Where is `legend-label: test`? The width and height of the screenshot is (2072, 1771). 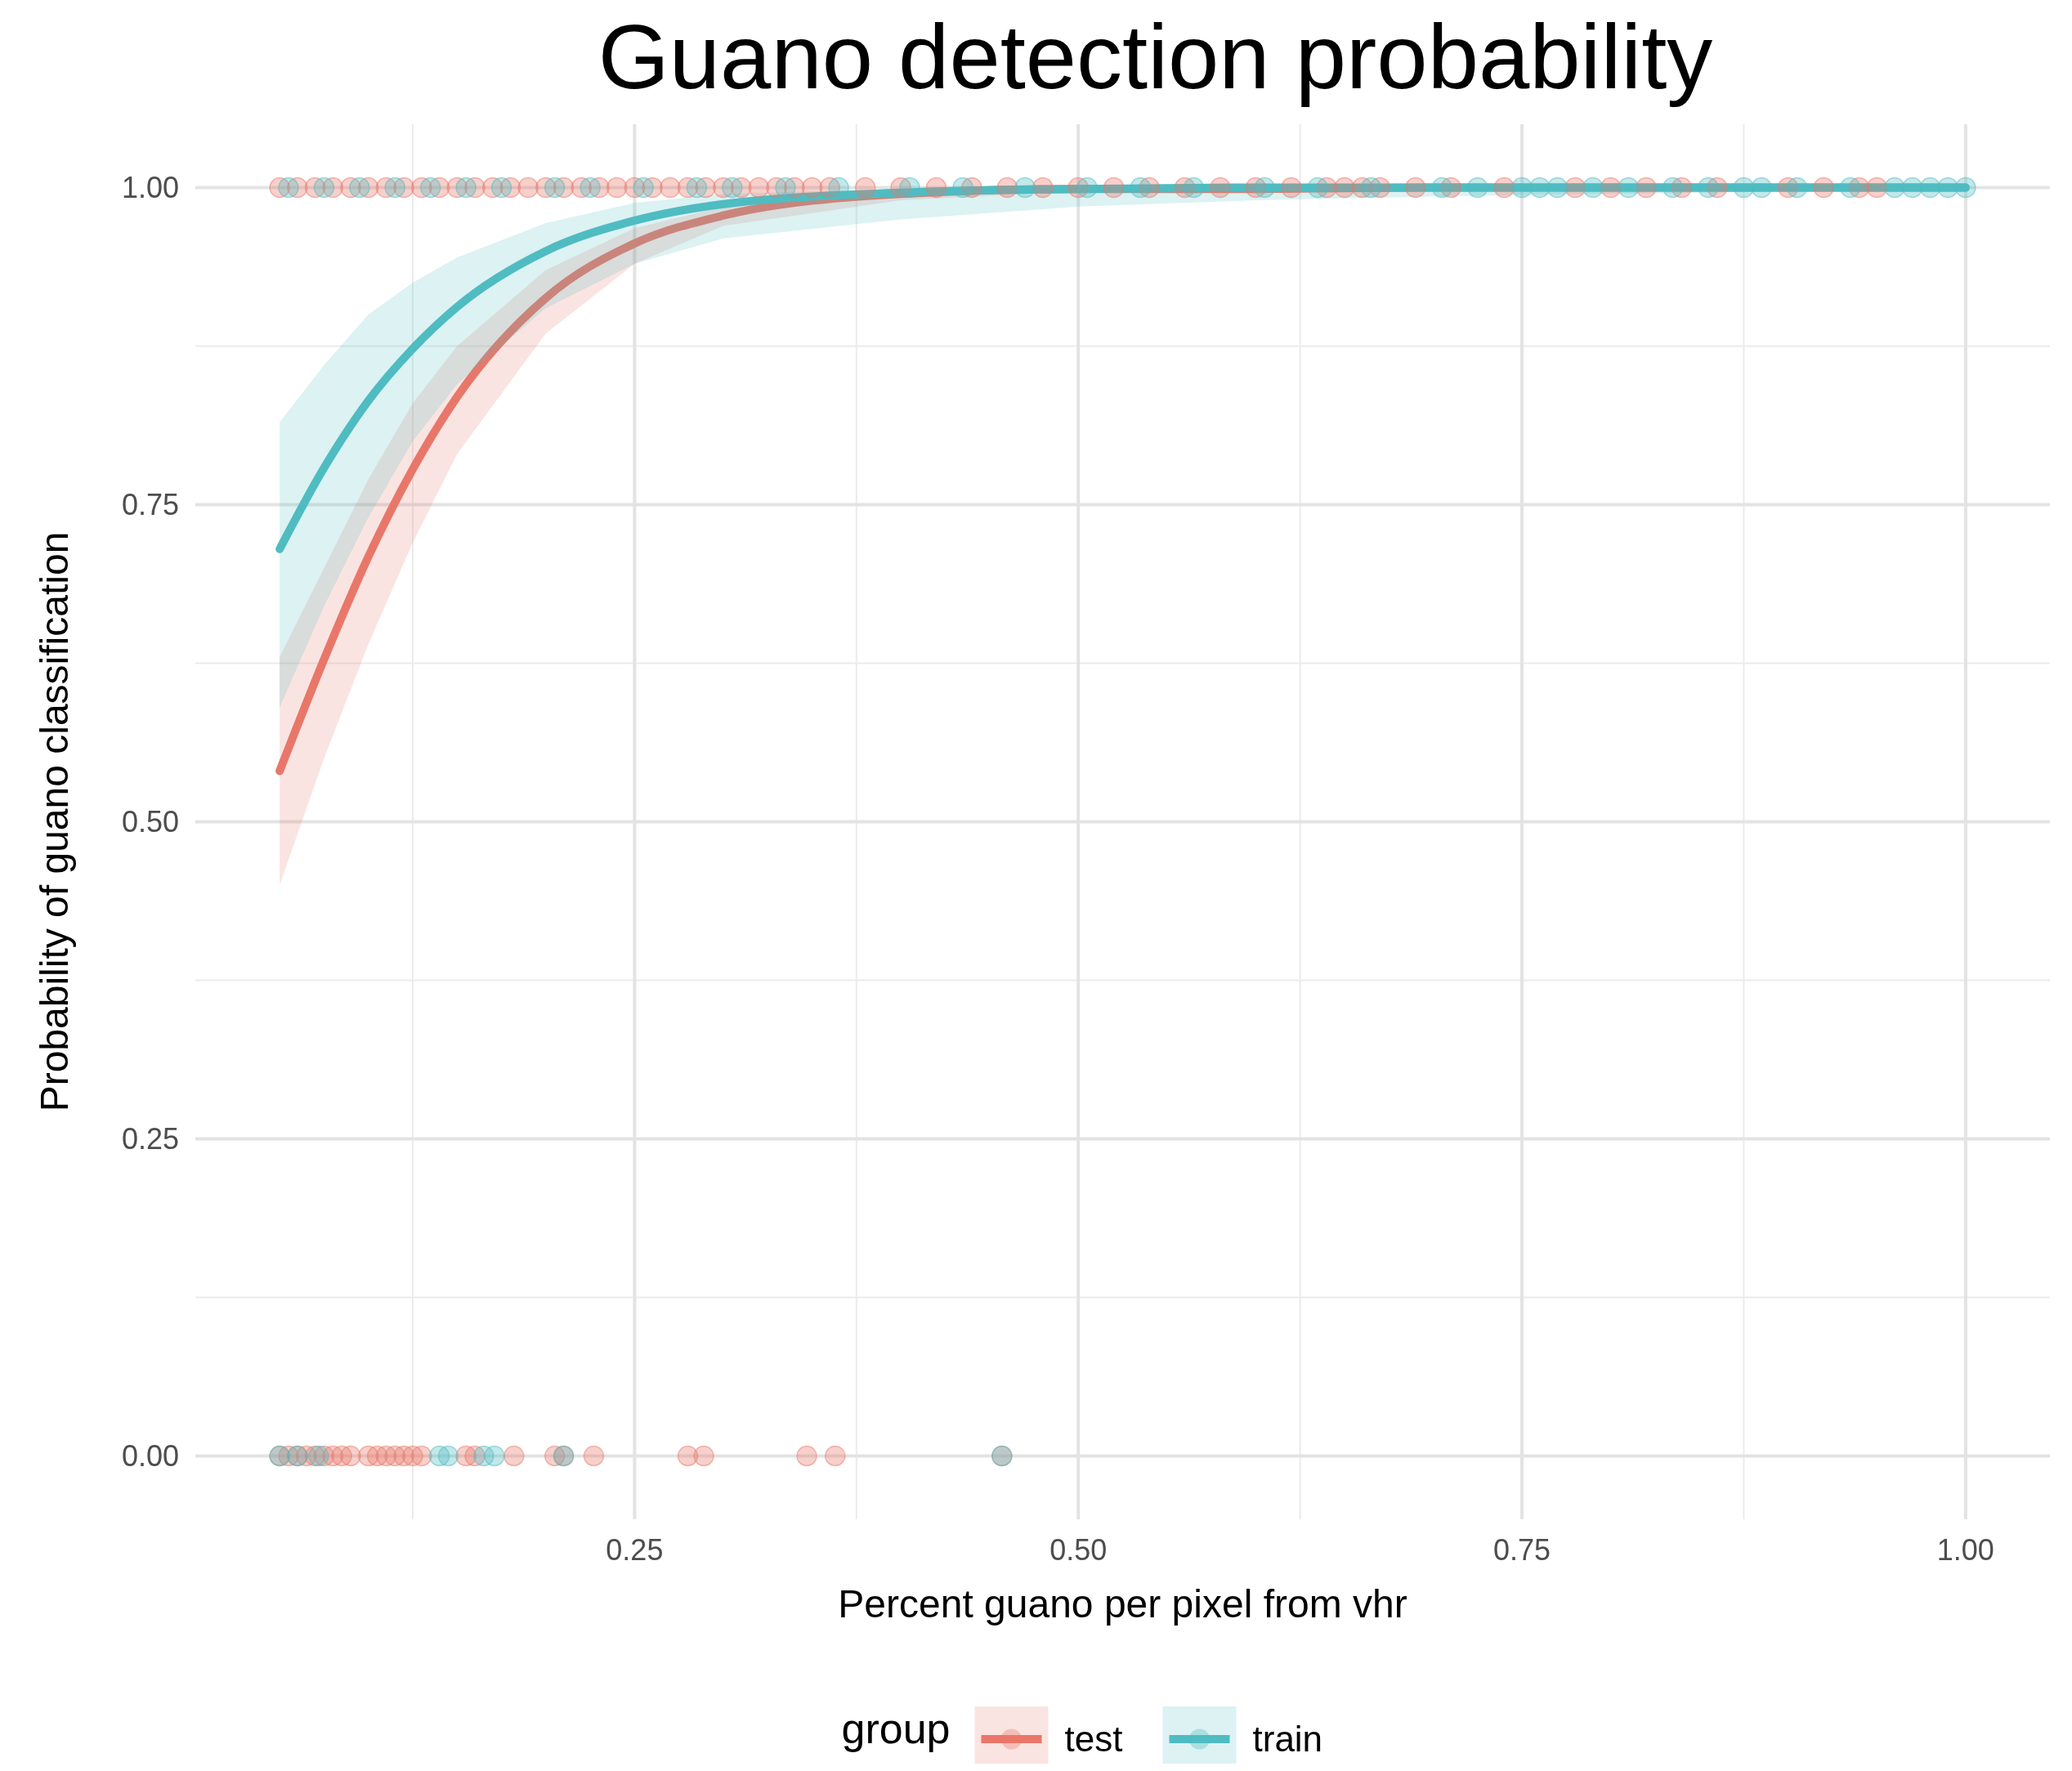
legend-label: test is located at coordinates (1093, 1739).